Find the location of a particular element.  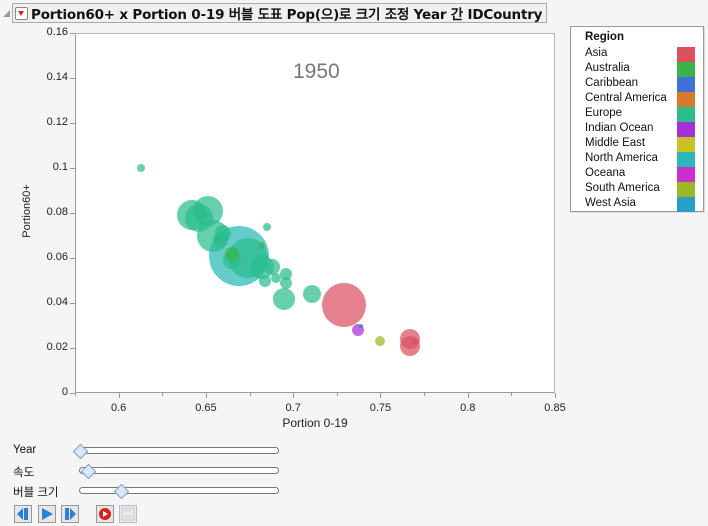

year-slider-label: Year is located at coordinates (25, 450).